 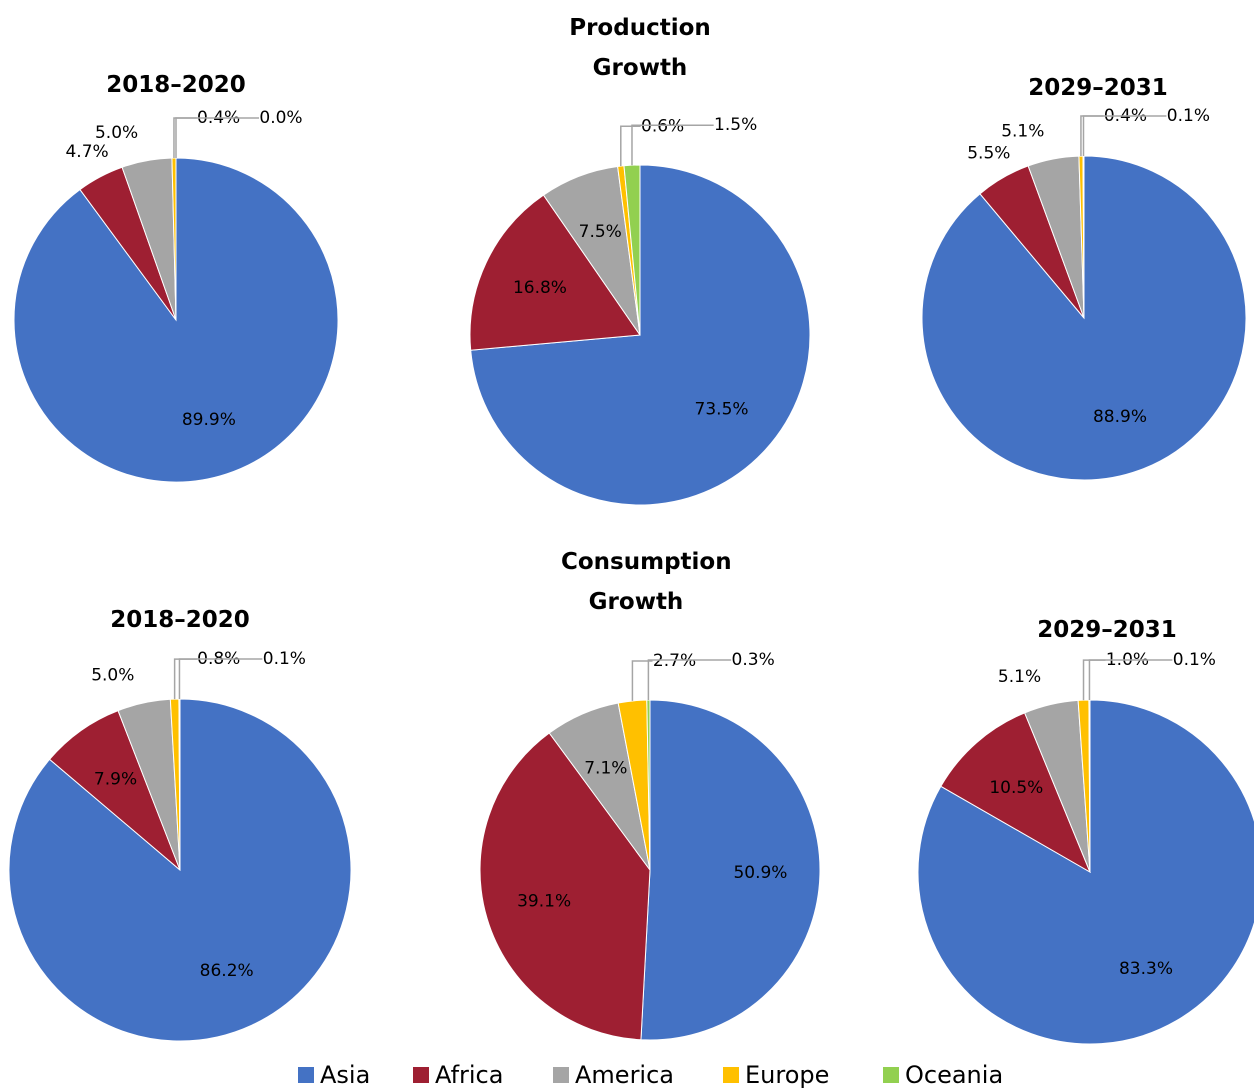 I want to click on data-label: 0.6%, so click(x=662, y=126).